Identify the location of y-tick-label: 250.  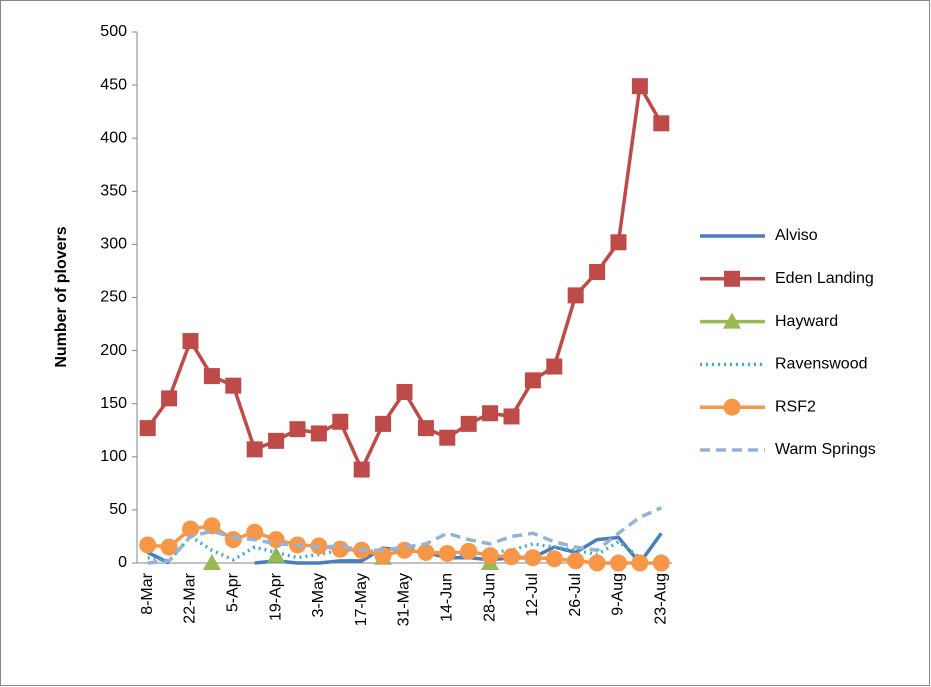
(113, 297).